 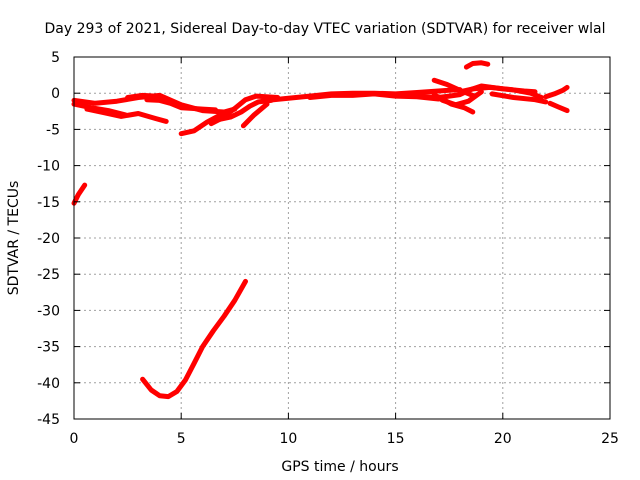 What do you see at coordinates (48, 239) in the screenshot?
I see `y-tick-label: -20` at bounding box center [48, 239].